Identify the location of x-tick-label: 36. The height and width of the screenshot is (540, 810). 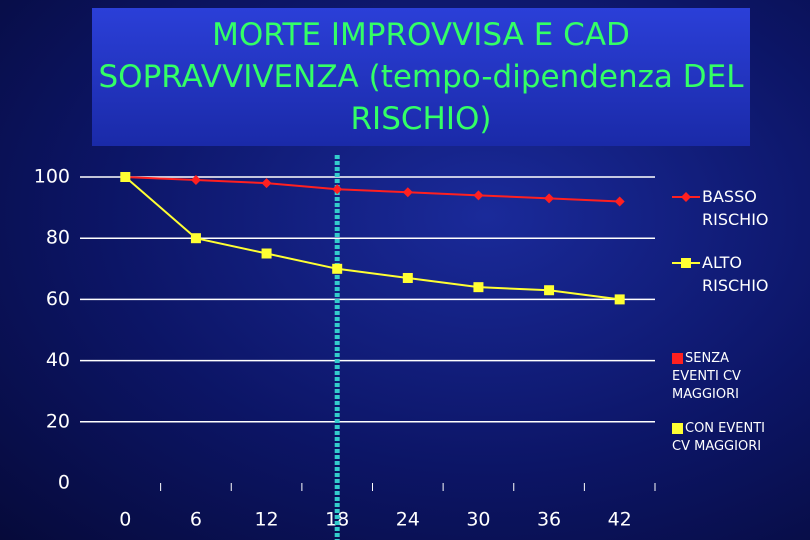
(549, 520).